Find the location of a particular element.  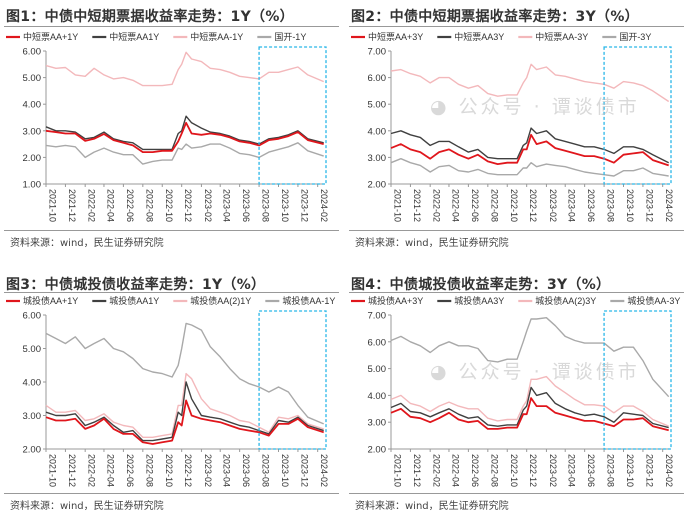

legend-label: 国开-3Y is located at coordinates (635, 37).